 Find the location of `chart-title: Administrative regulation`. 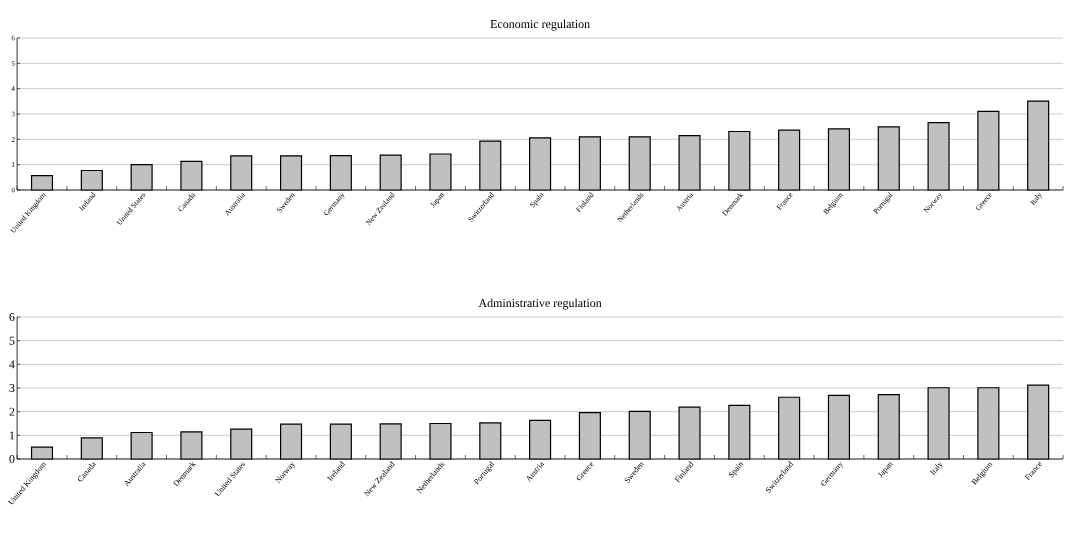

chart-title: Administrative regulation is located at coordinates (540, 304).